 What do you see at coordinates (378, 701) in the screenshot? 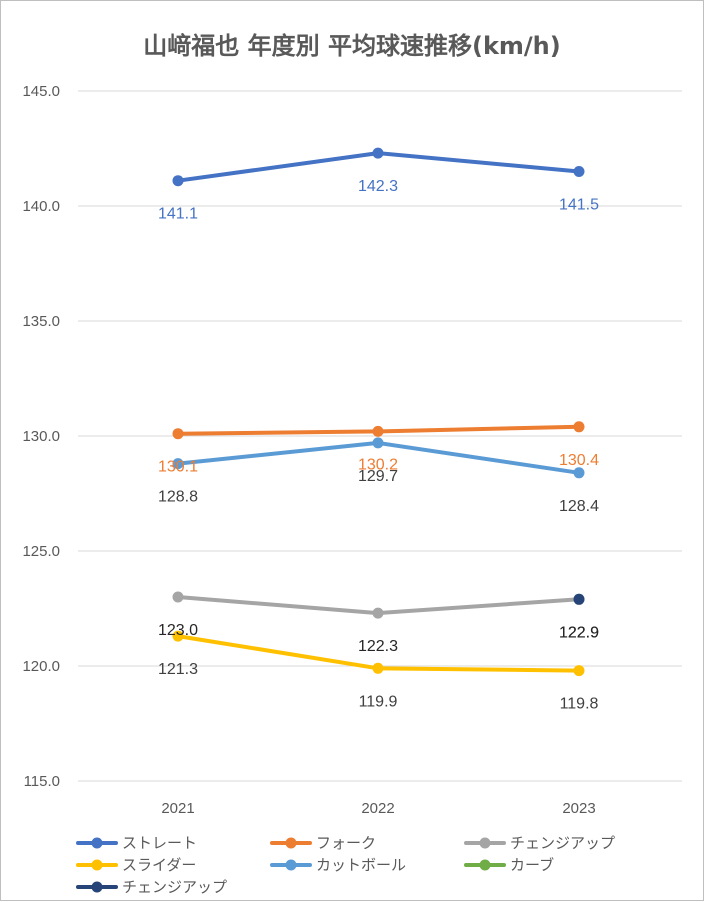
I see `data-label: 119.9` at bounding box center [378, 701].